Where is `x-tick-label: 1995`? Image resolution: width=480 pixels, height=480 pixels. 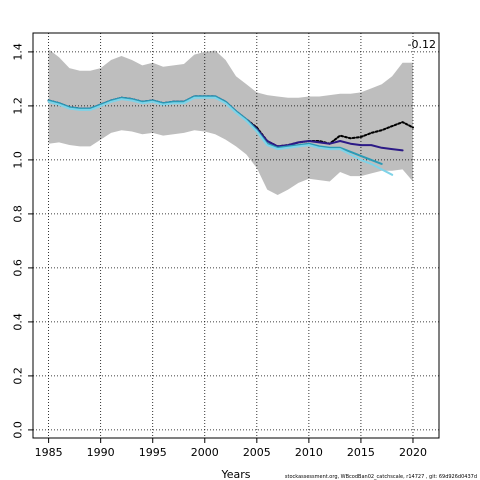
x-tick-label: 1995 is located at coordinates (153, 452).